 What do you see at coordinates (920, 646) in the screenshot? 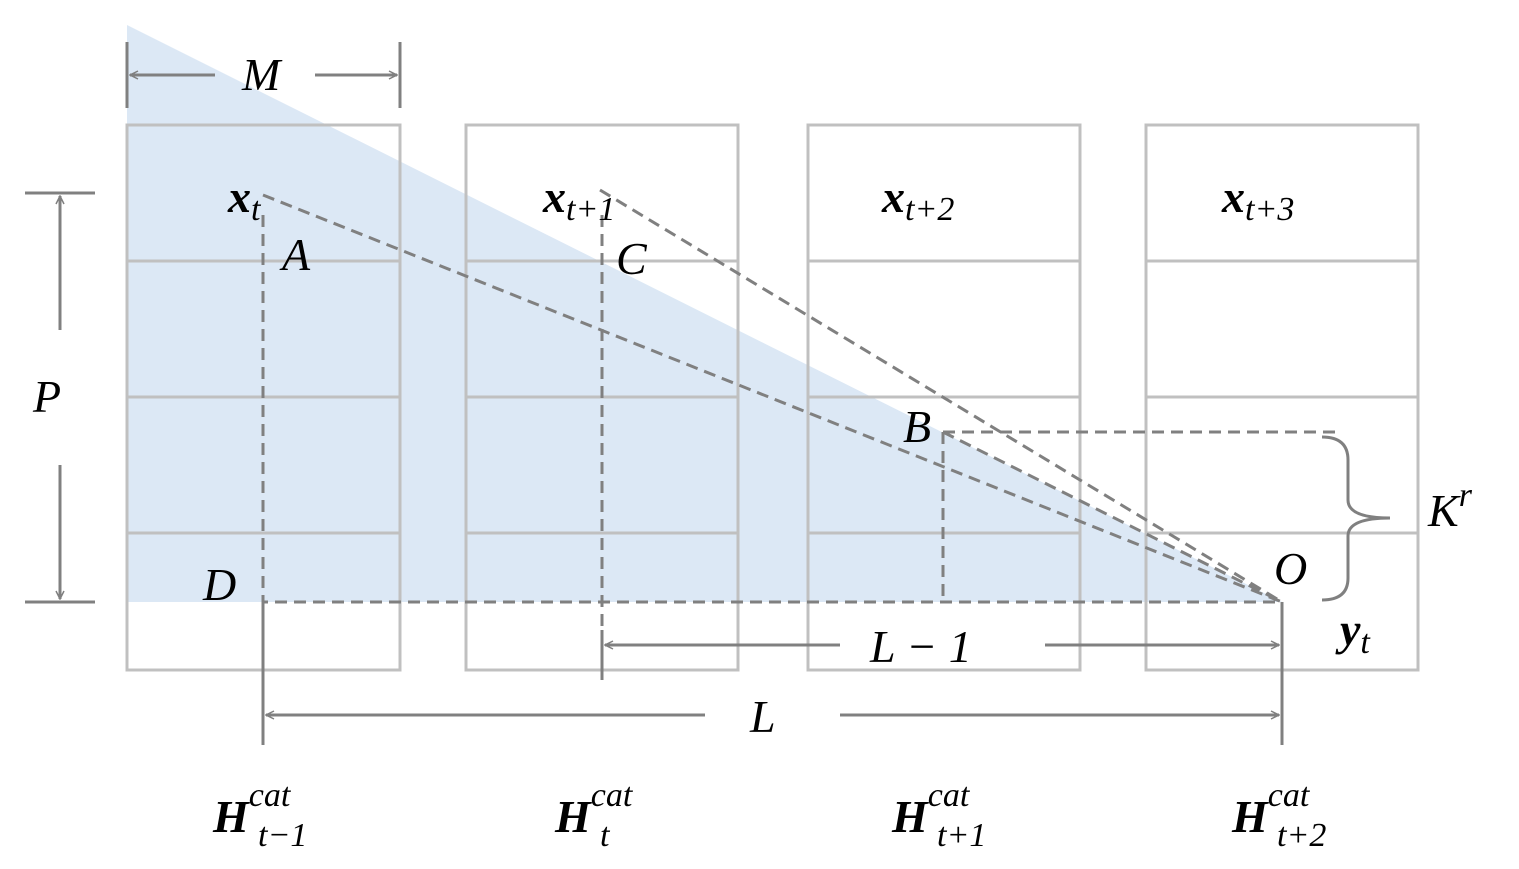
I see `dimension-label: L − 1` at bounding box center [920, 646].